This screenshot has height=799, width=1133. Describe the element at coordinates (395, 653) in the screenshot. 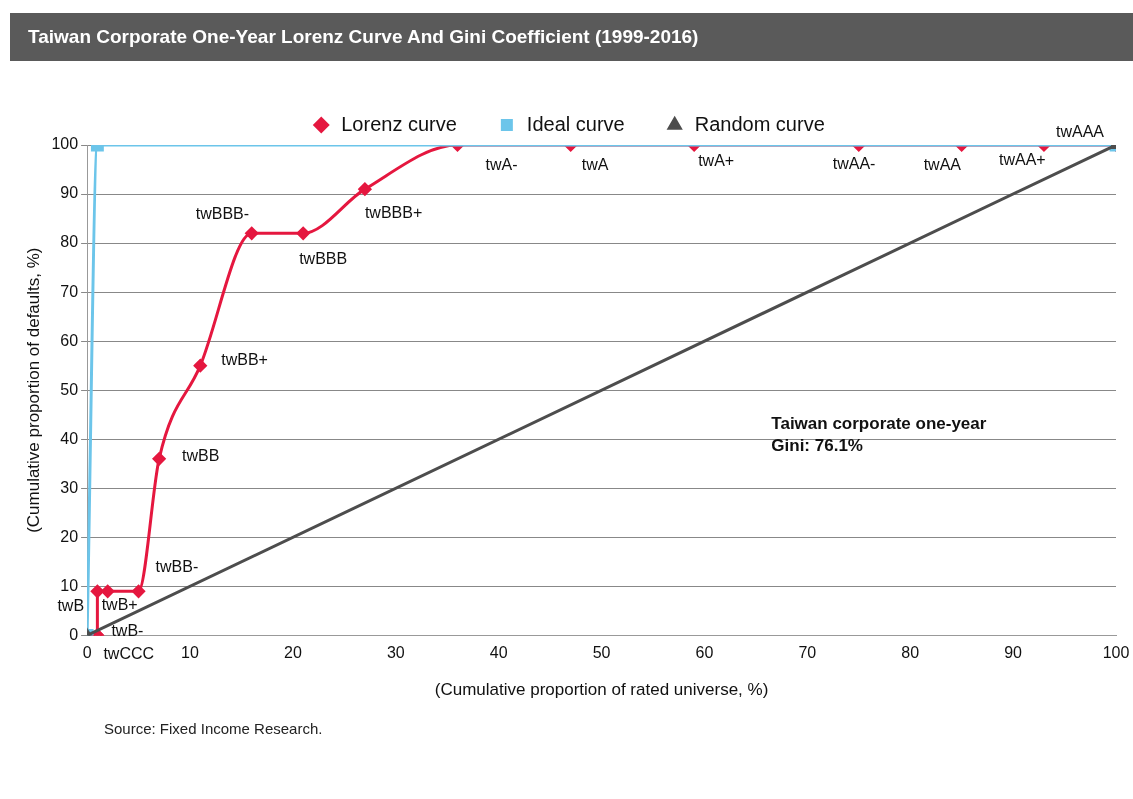

I see `x-tick-label: 30` at that location.